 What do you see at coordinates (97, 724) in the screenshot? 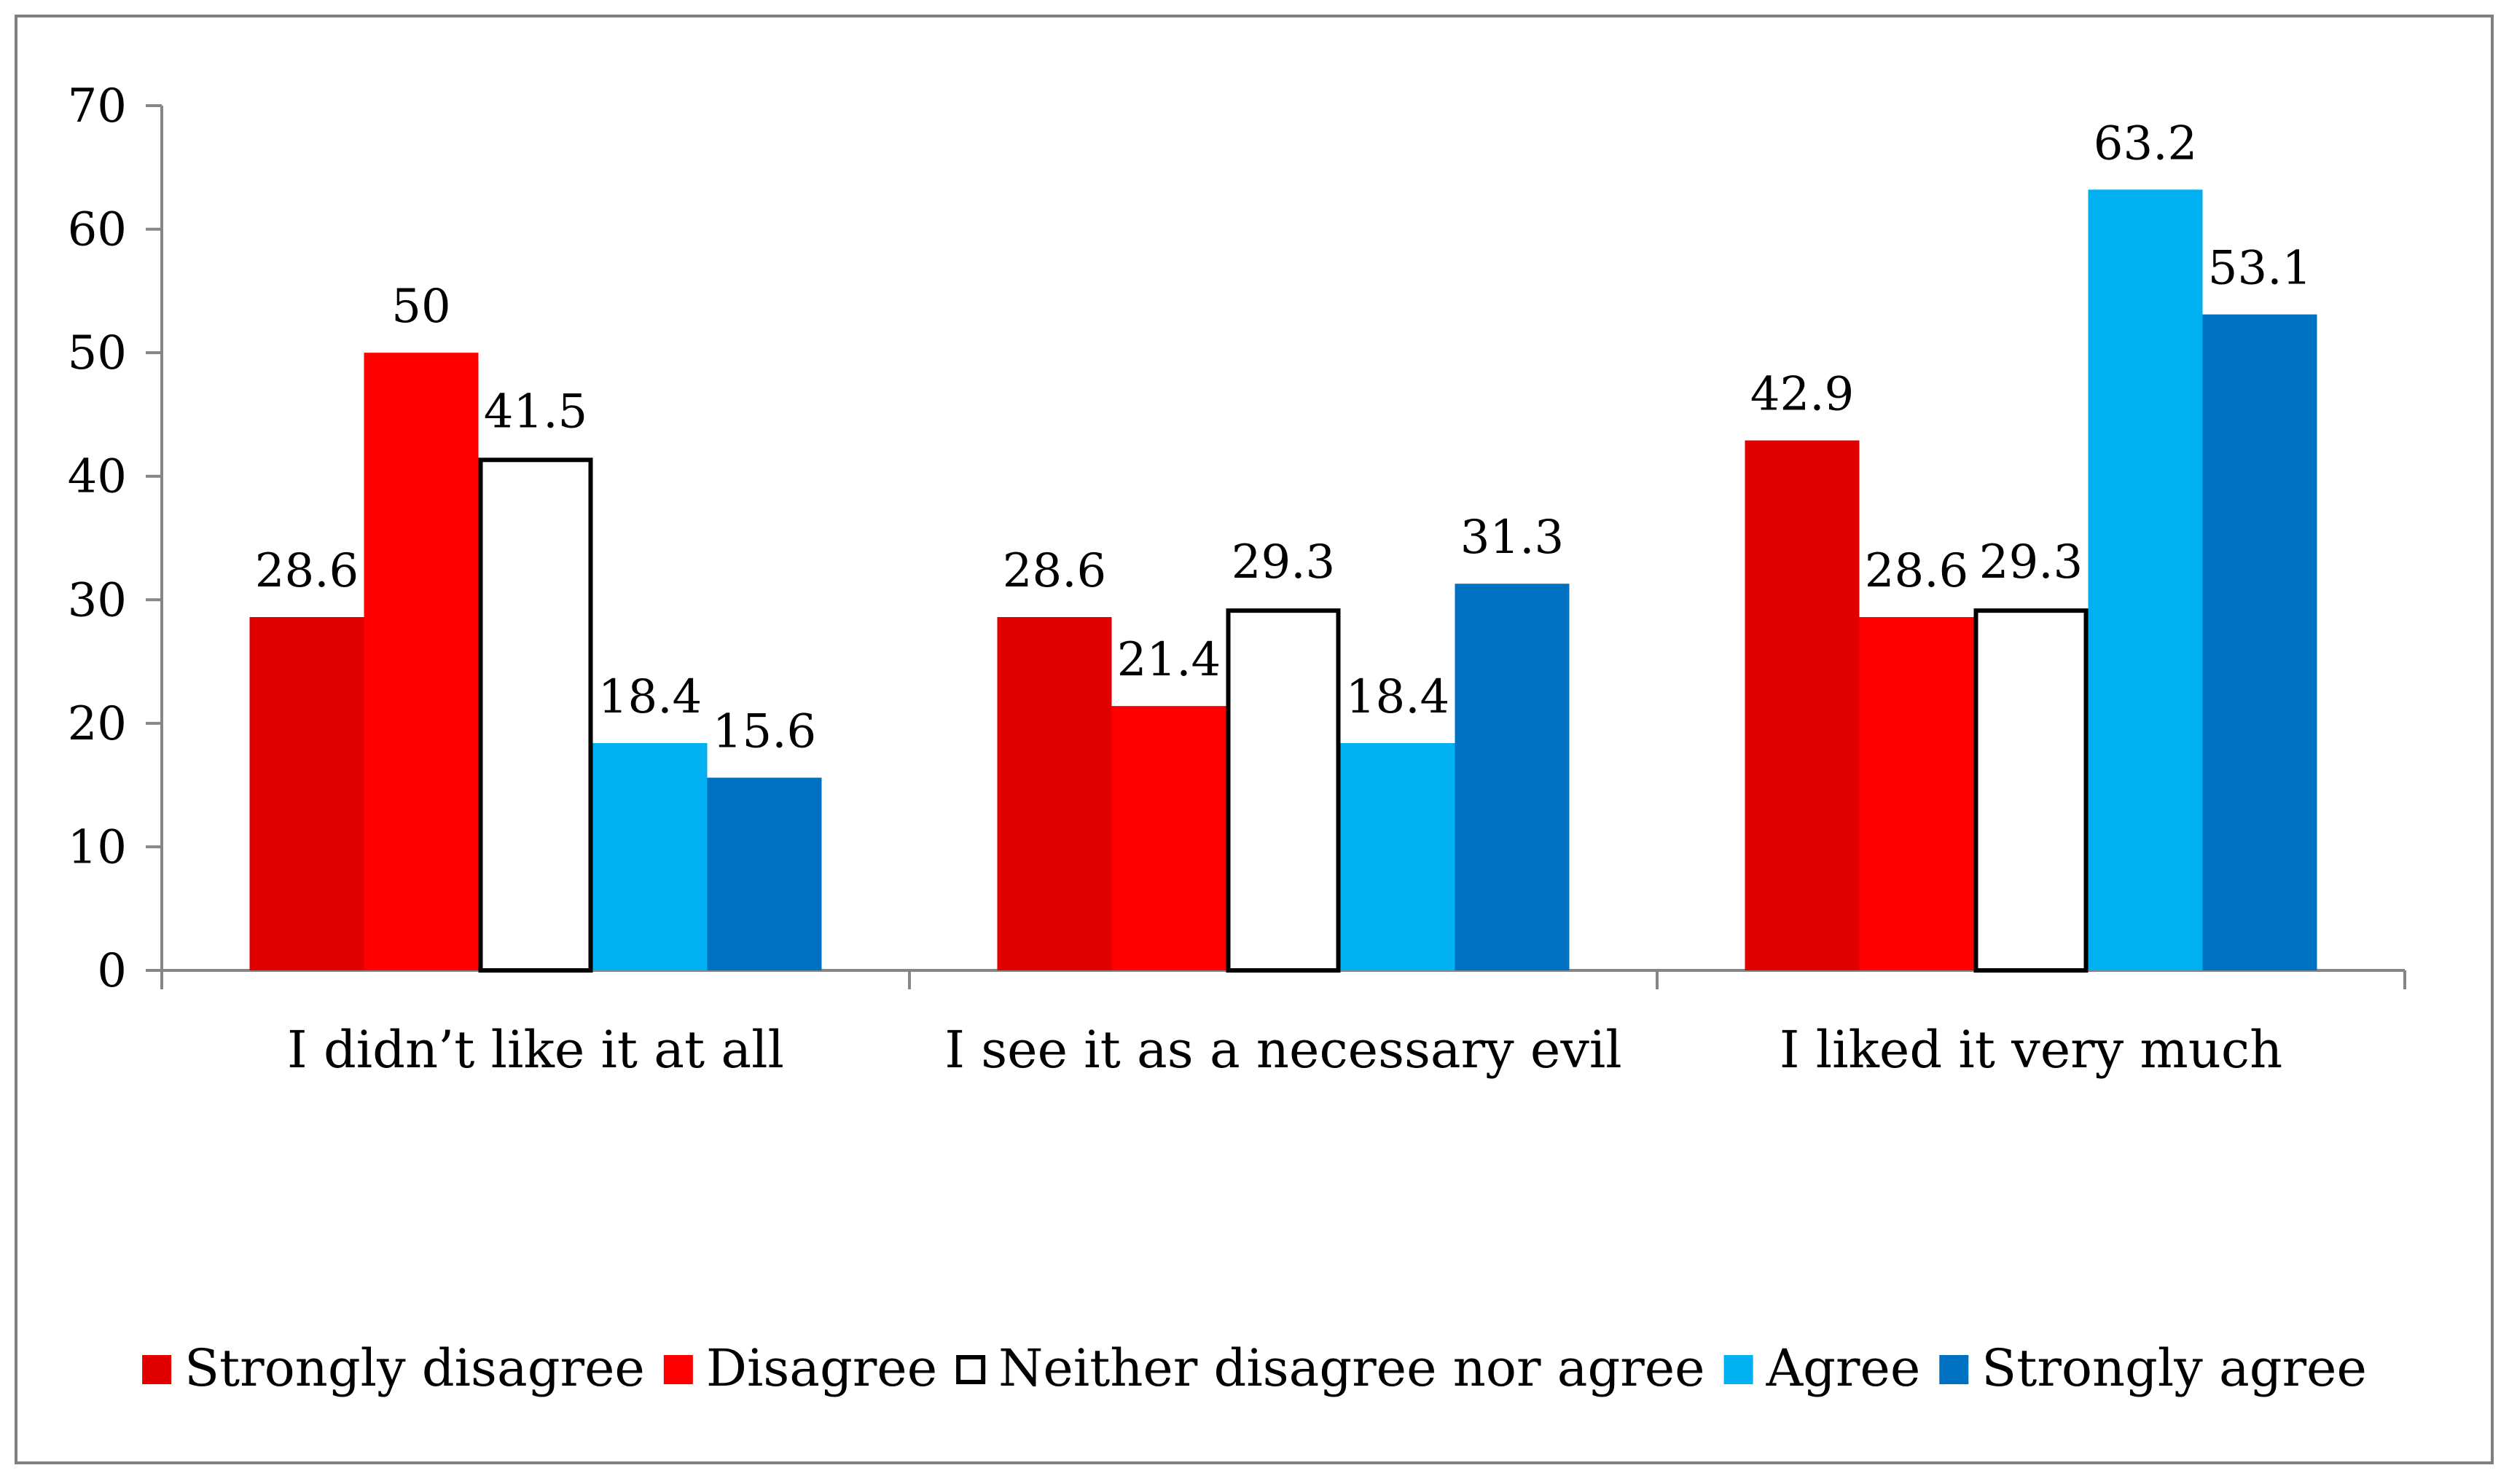
I see `y-tick-label: 20` at bounding box center [97, 724].